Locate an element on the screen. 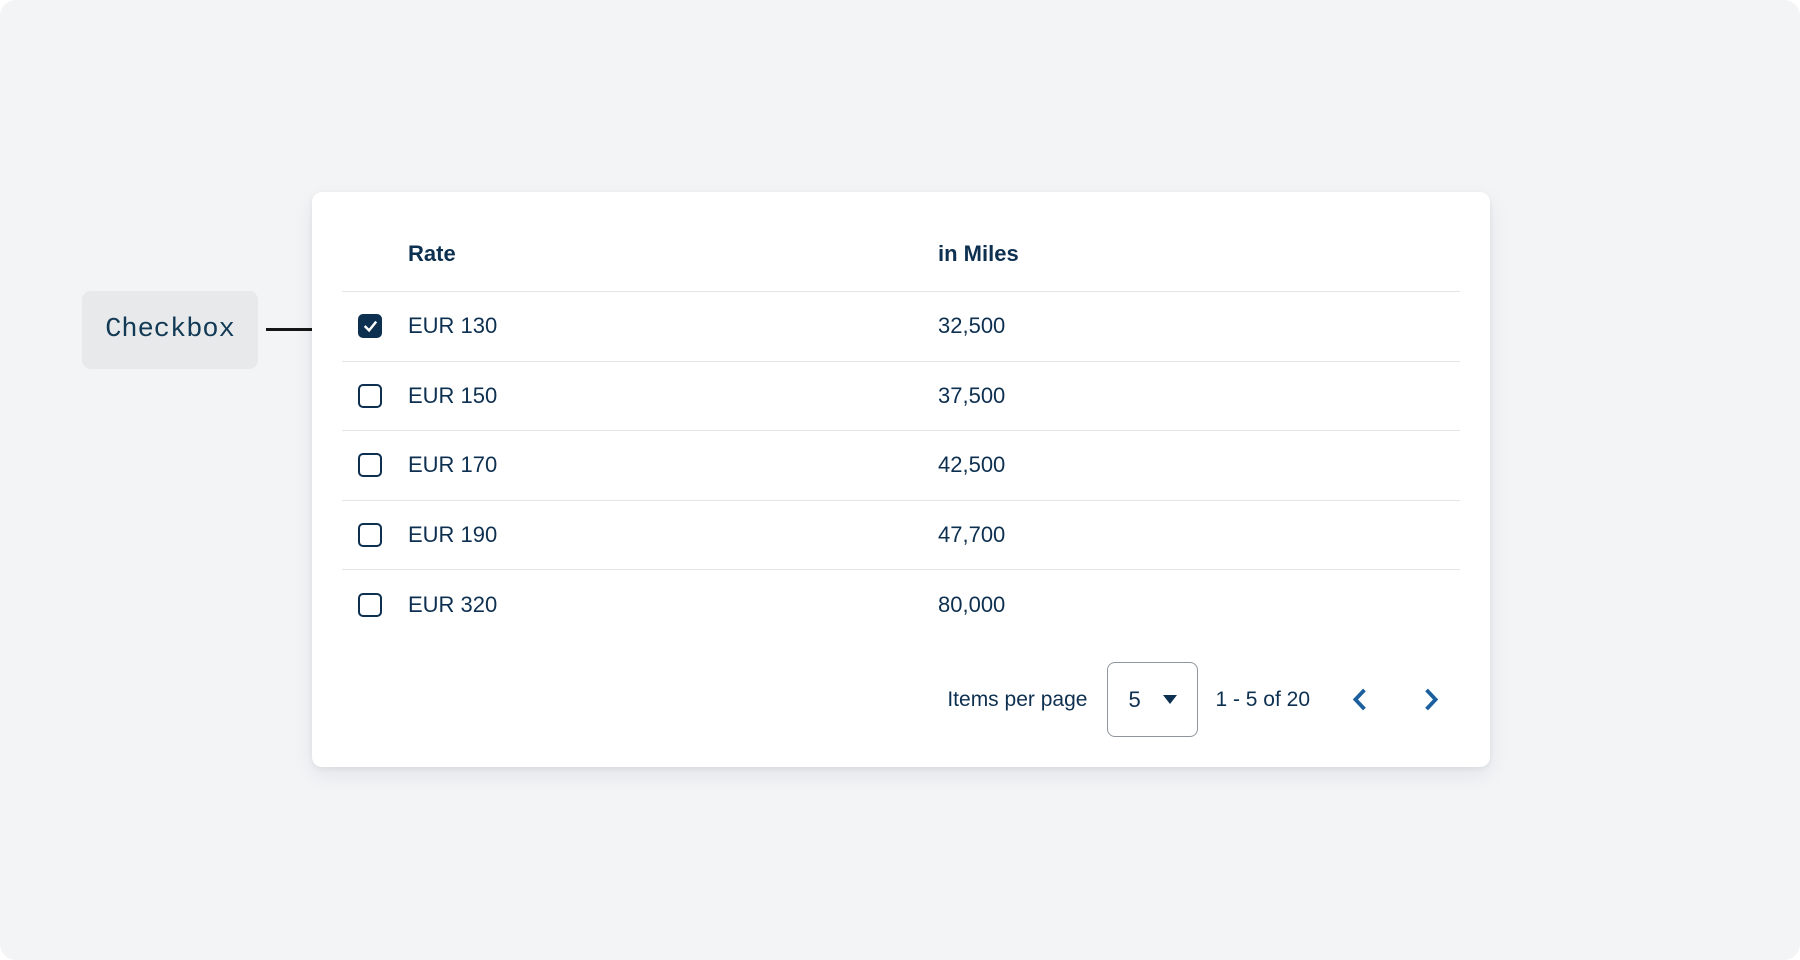  page-size-dropdown: 5 is located at coordinates (1153, 699).